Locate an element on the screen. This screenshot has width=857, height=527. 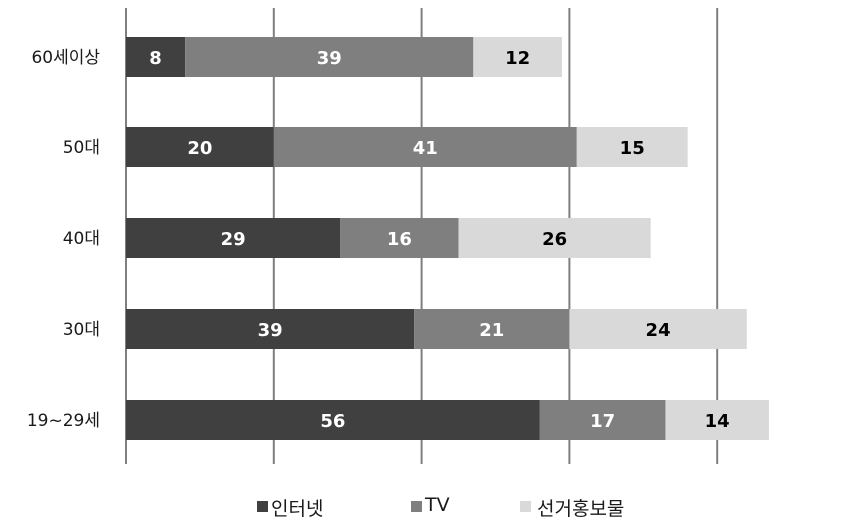
bar-value-label: 41 is located at coordinates (425, 148).